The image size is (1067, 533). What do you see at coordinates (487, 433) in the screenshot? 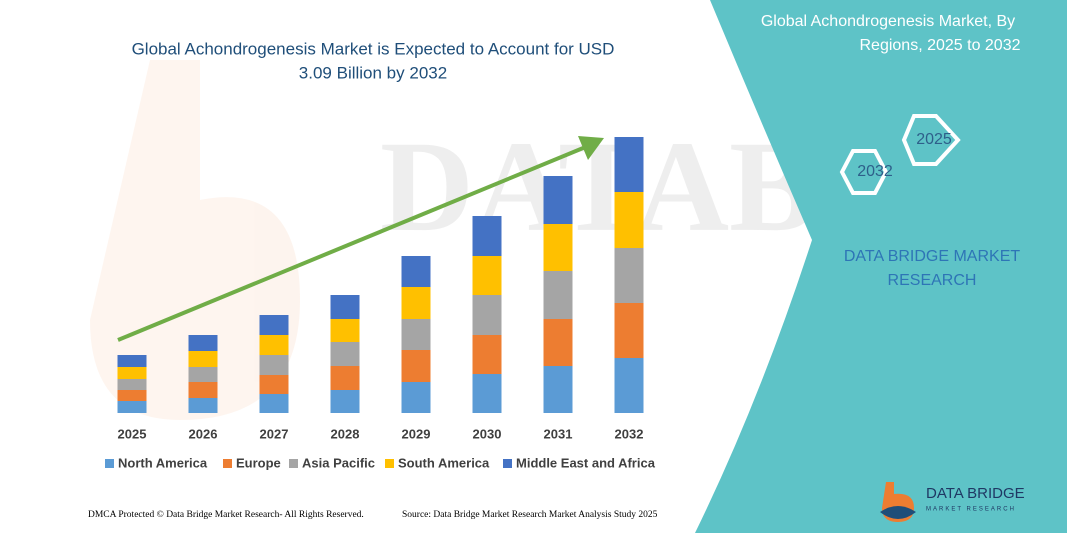
I see `x-tick-label: 2030` at bounding box center [487, 433].